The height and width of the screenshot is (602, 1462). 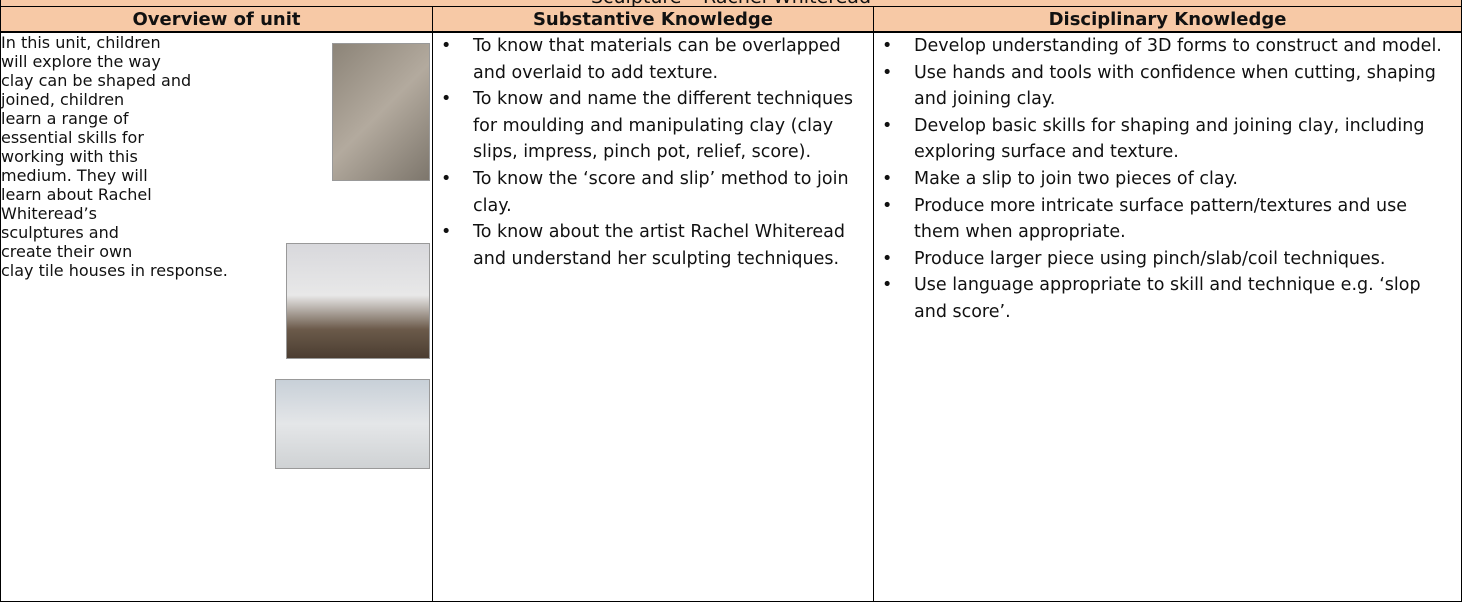 I want to click on overview-line: working with this, so click(x=69, y=156).